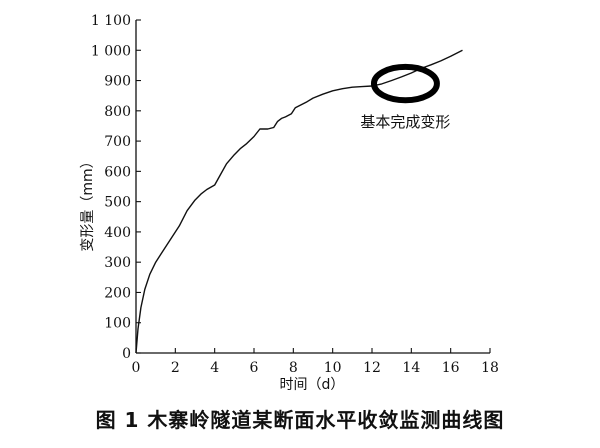 The height and width of the screenshot is (448, 600). Describe the element at coordinates (117, 172) in the screenshot. I see `y-tick-label: 600` at that location.